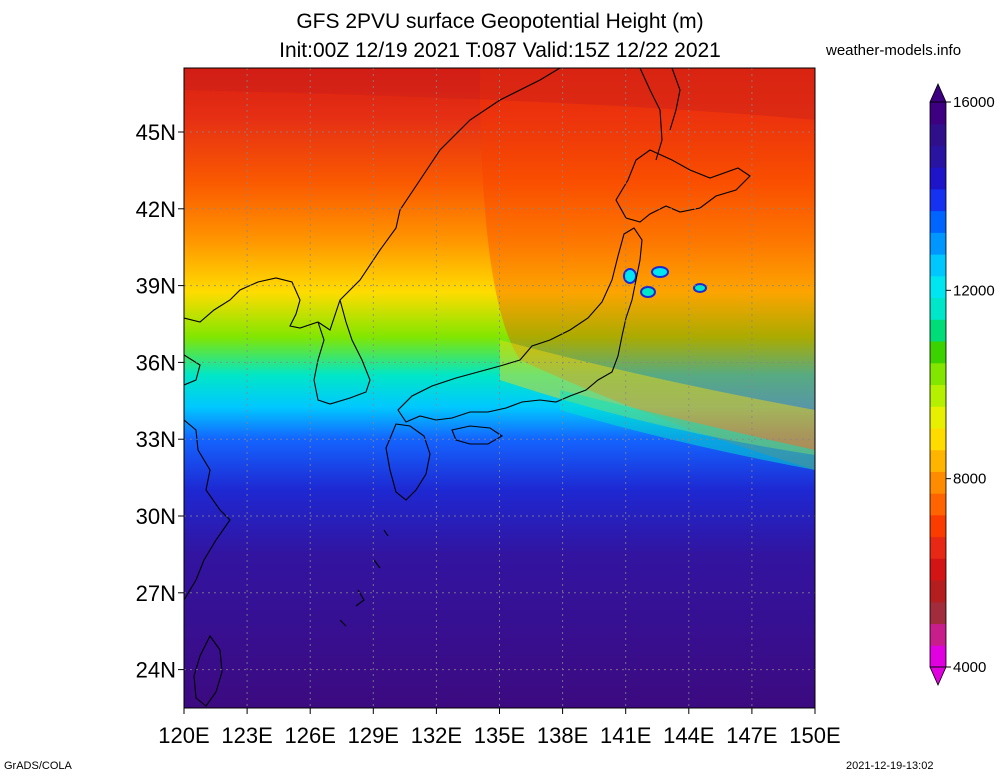  Describe the element at coordinates (938, 676) in the screenshot. I see `colorbar-min-arrow` at that location.